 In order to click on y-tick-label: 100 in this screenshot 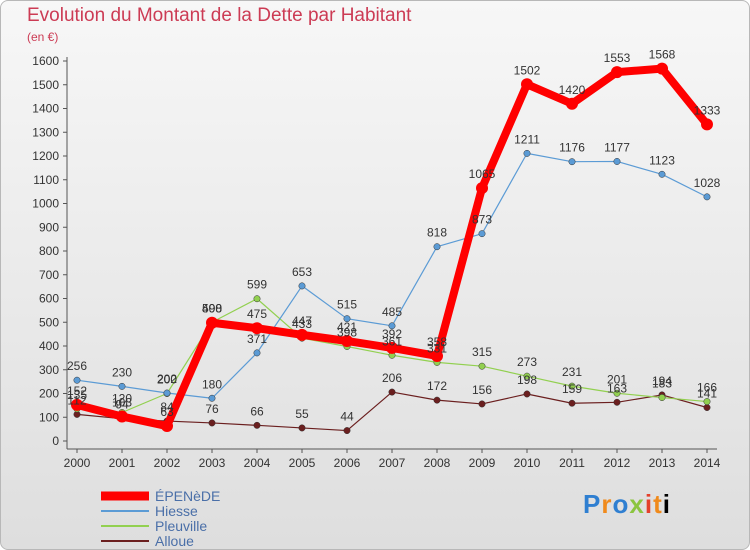, I will do `click(49, 417)`.